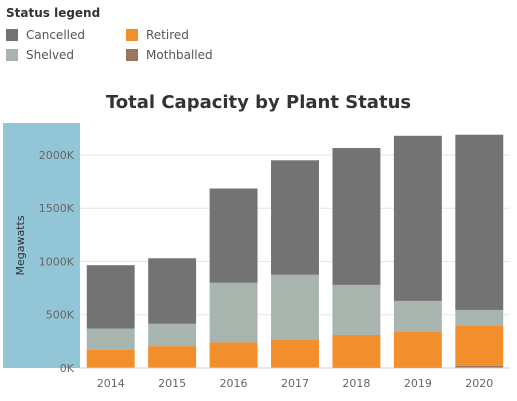 This screenshot has width=517, height=401. I want to click on bar-shelved-2018, so click(356, 309).